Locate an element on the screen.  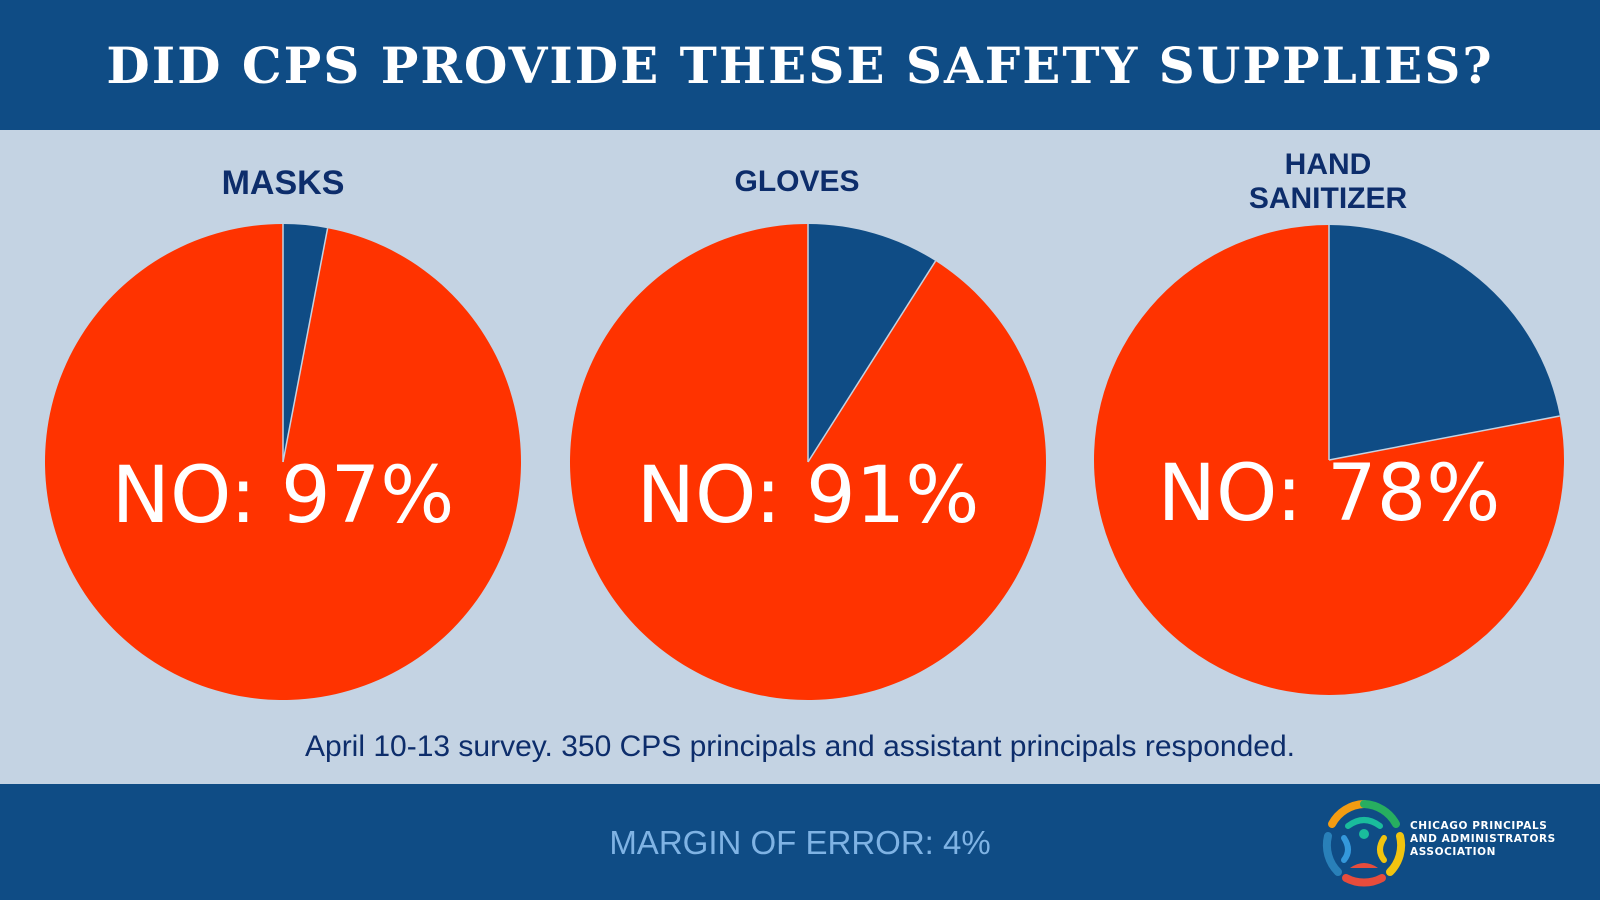
margin-of-error: MARGIN OF ERROR: 4% is located at coordinates (800, 842).